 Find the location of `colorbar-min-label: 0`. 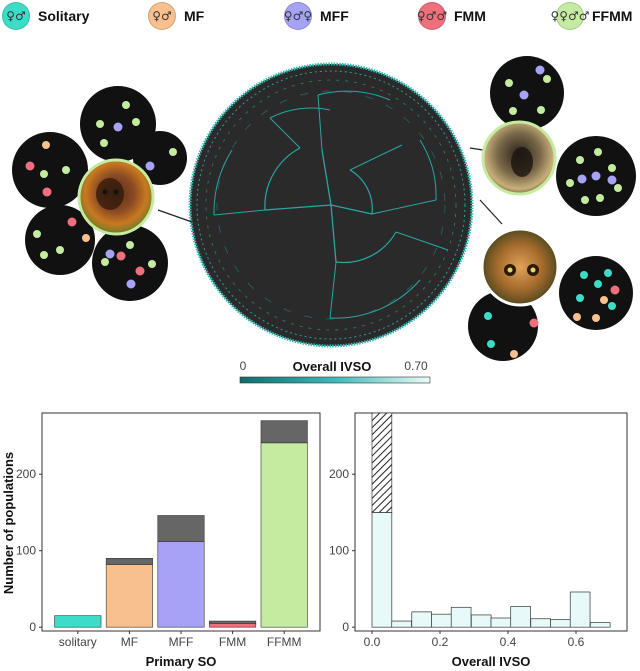

colorbar-min-label: 0 is located at coordinates (243, 366).